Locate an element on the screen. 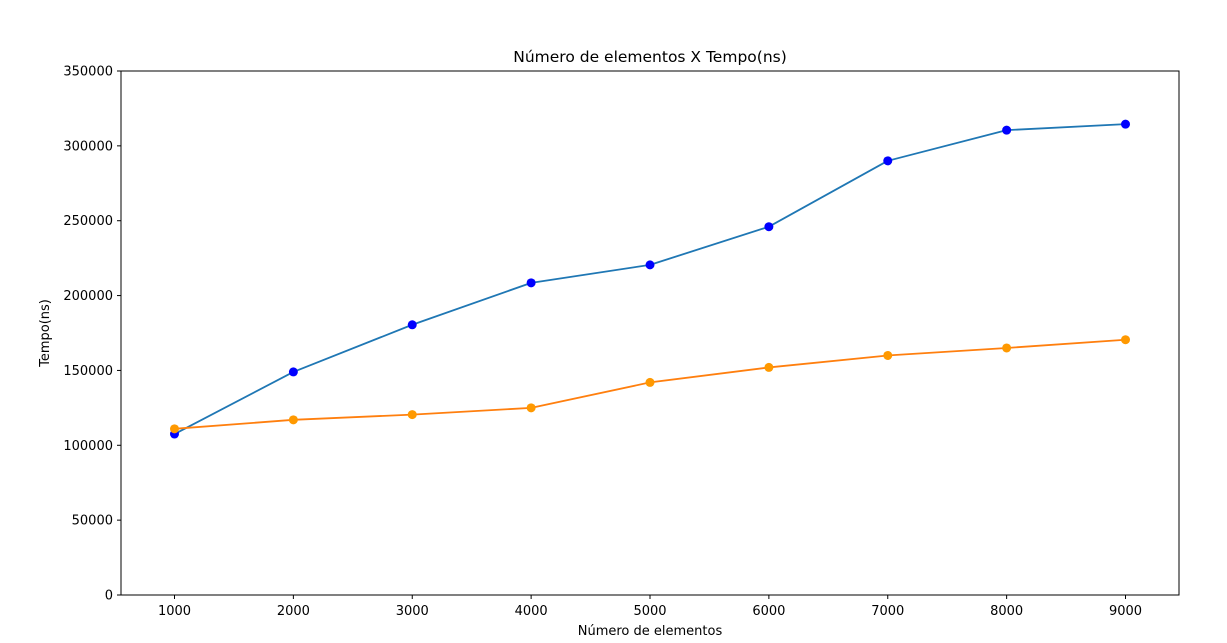 The image size is (1227, 643). y-tick-label: 50000 is located at coordinates (92, 521).